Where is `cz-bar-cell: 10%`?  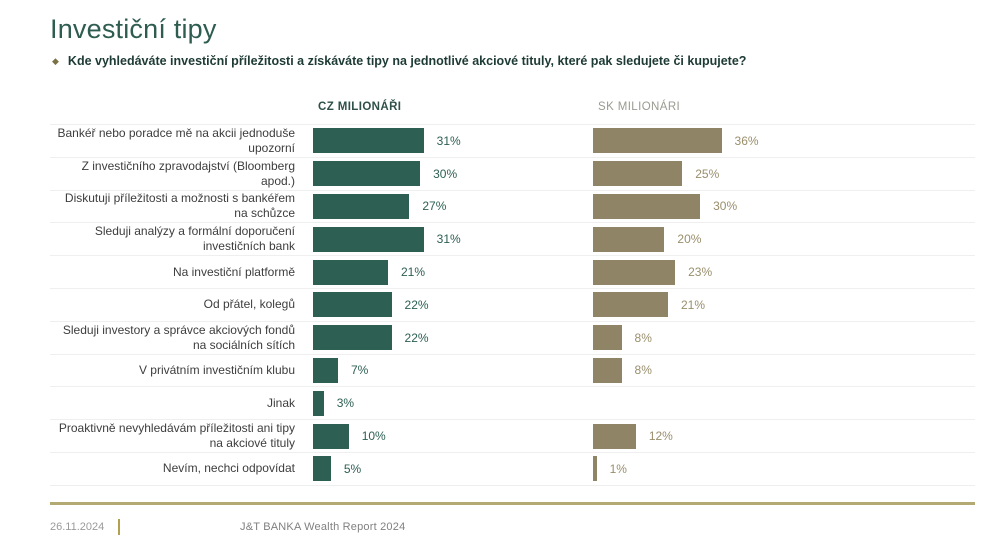
cz-bar-cell: 10% is located at coordinates (453, 436).